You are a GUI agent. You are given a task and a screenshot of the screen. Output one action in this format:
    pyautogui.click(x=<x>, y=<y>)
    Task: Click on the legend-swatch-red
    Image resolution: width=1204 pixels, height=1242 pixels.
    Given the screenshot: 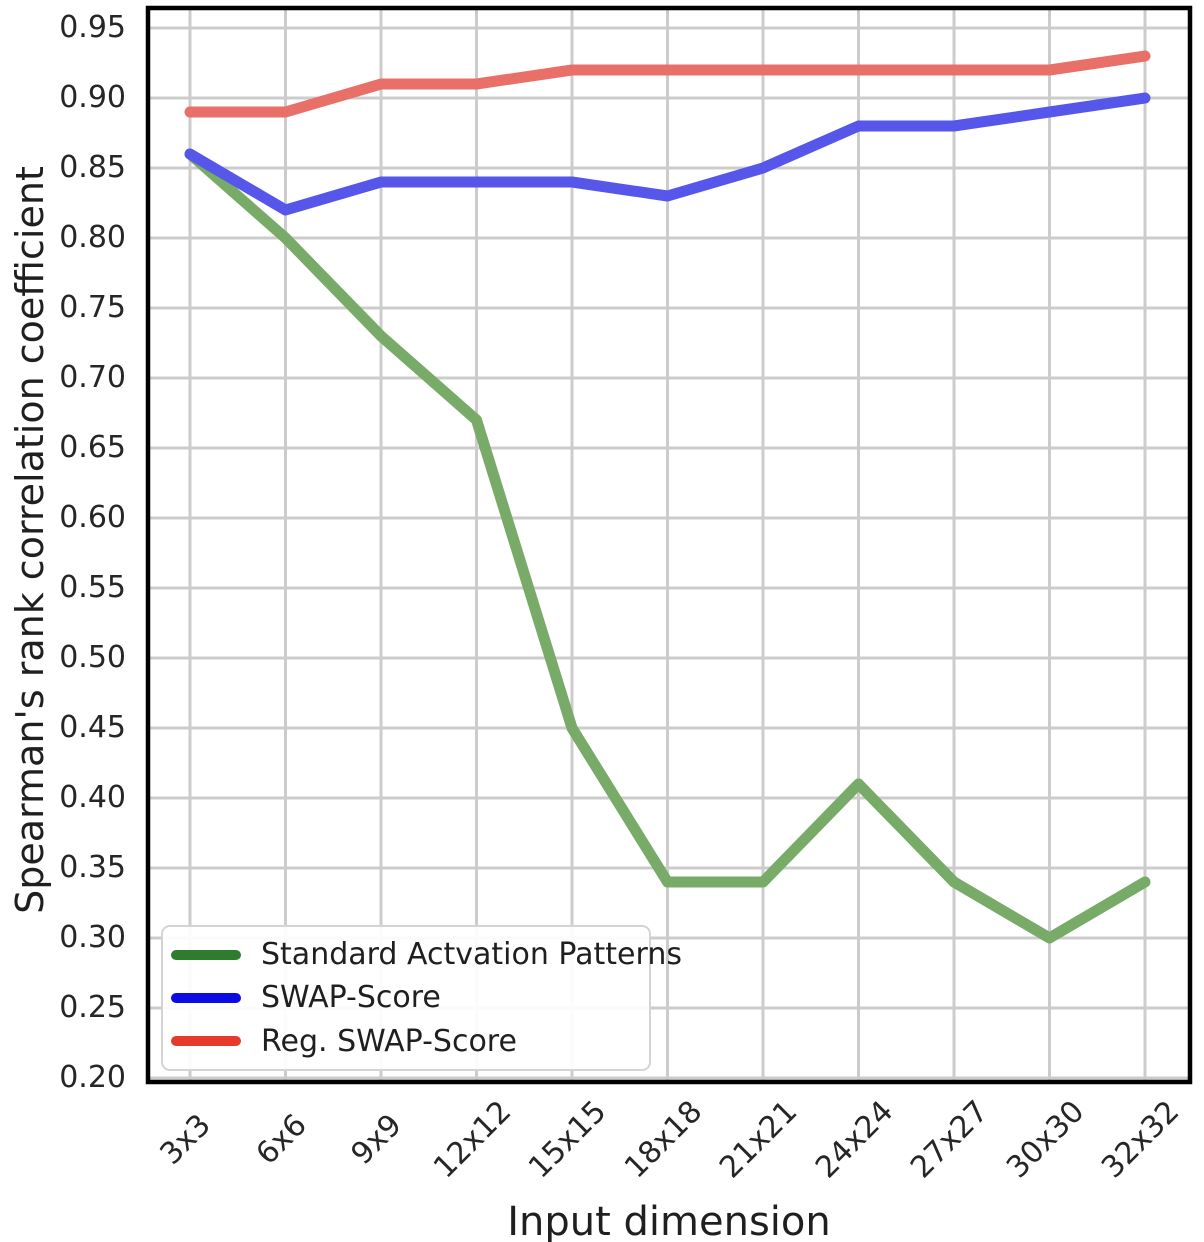 What is the action you would take?
    pyautogui.click(x=206, y=1041)
    